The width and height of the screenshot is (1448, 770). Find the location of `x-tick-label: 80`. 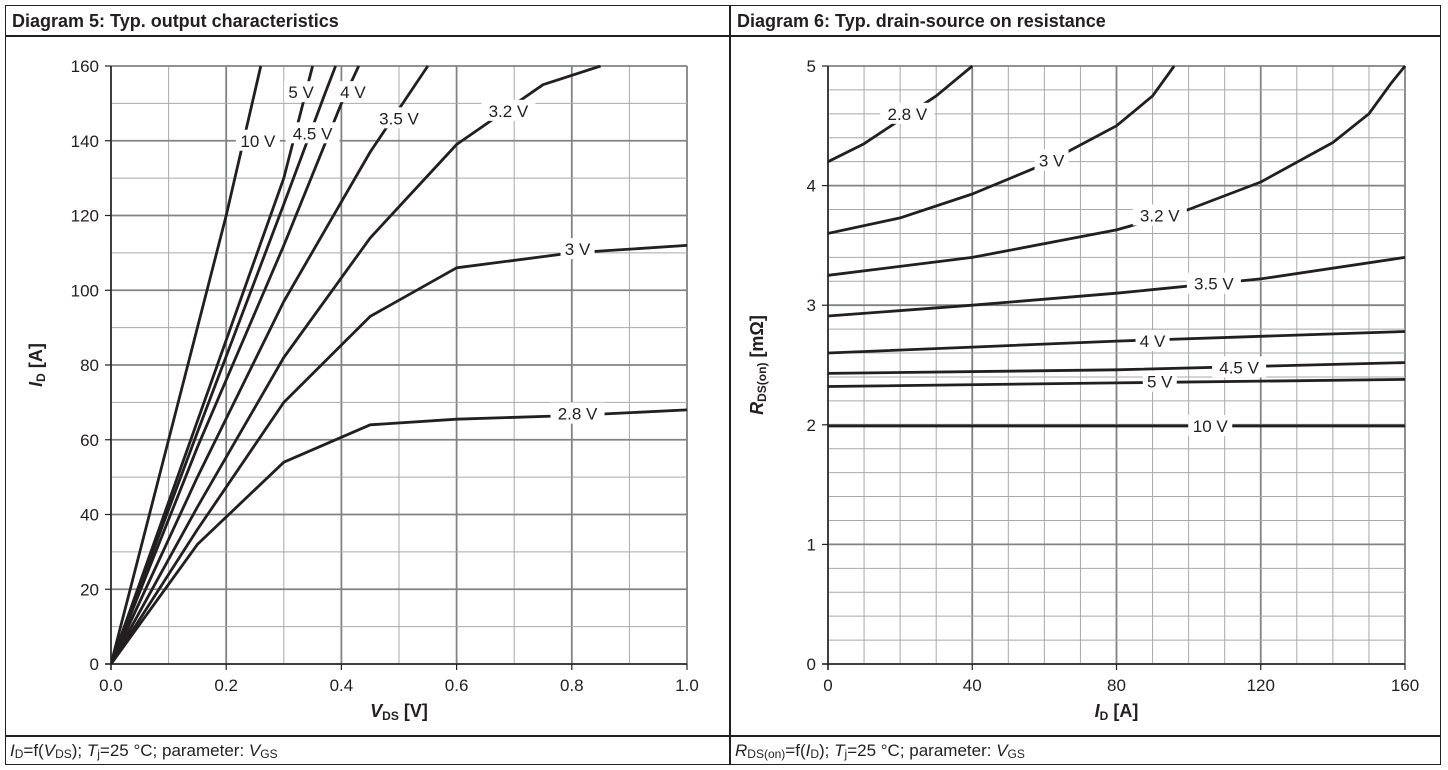

x-tick-label: 80 is located at coordinates (1116, 685).